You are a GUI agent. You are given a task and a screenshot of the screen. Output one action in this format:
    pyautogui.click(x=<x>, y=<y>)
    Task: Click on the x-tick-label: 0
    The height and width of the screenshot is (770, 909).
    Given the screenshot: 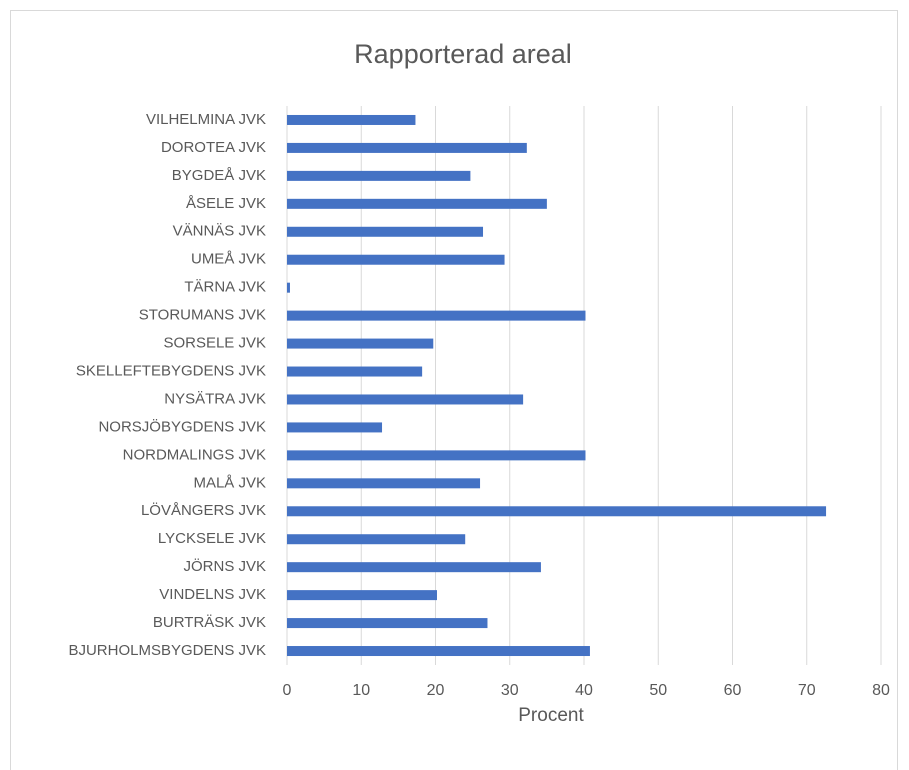 What is the action you would take?
    pyautogui.click(x=287, y=690)
    